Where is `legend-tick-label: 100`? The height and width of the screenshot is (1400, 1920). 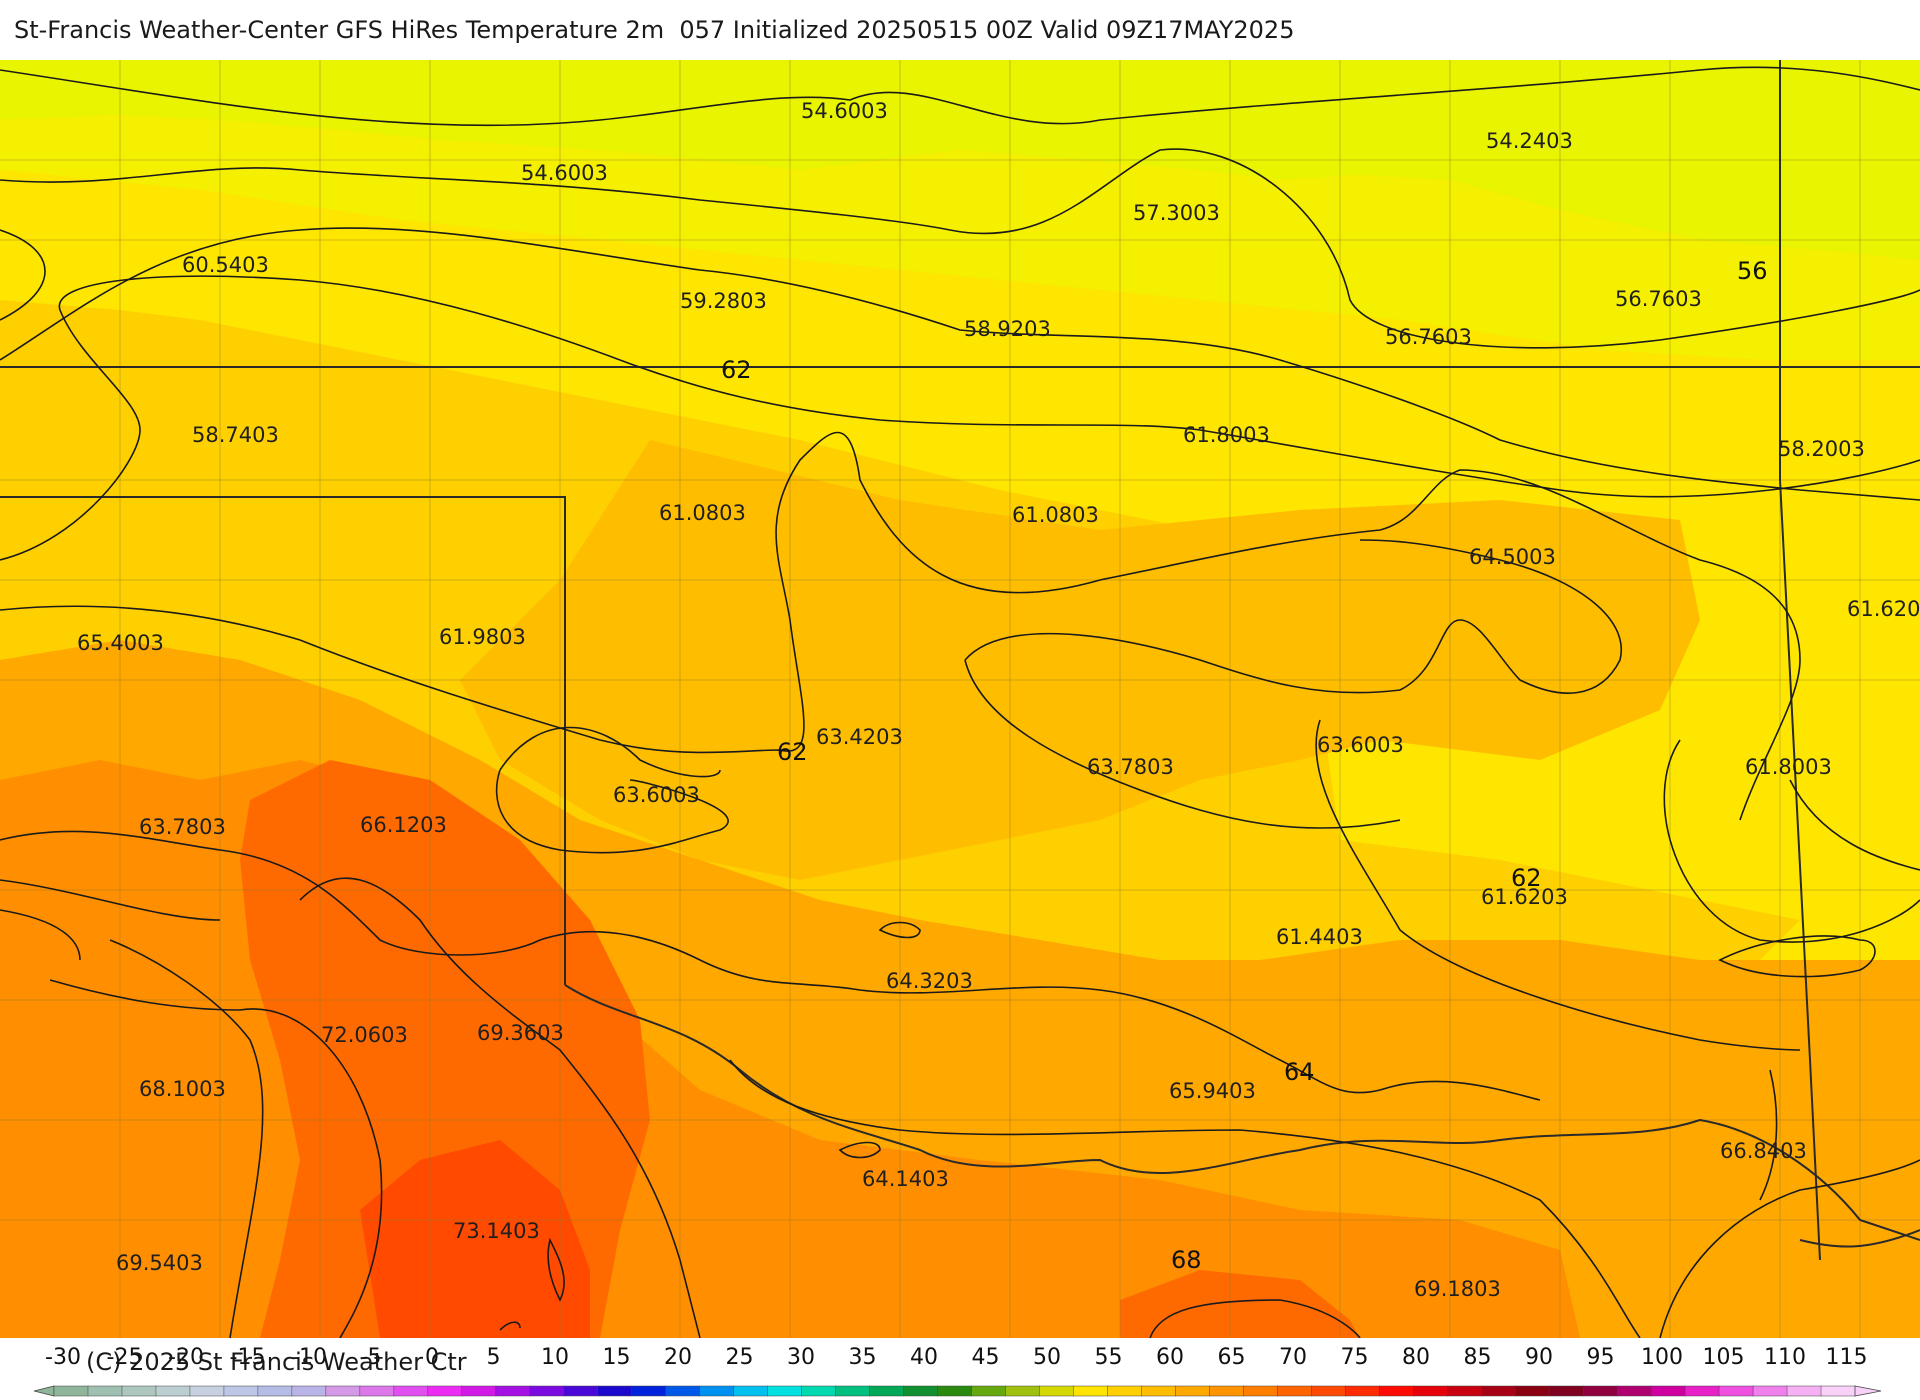
legend-tick-label: 100 is located at coordinates (1662, 1357).